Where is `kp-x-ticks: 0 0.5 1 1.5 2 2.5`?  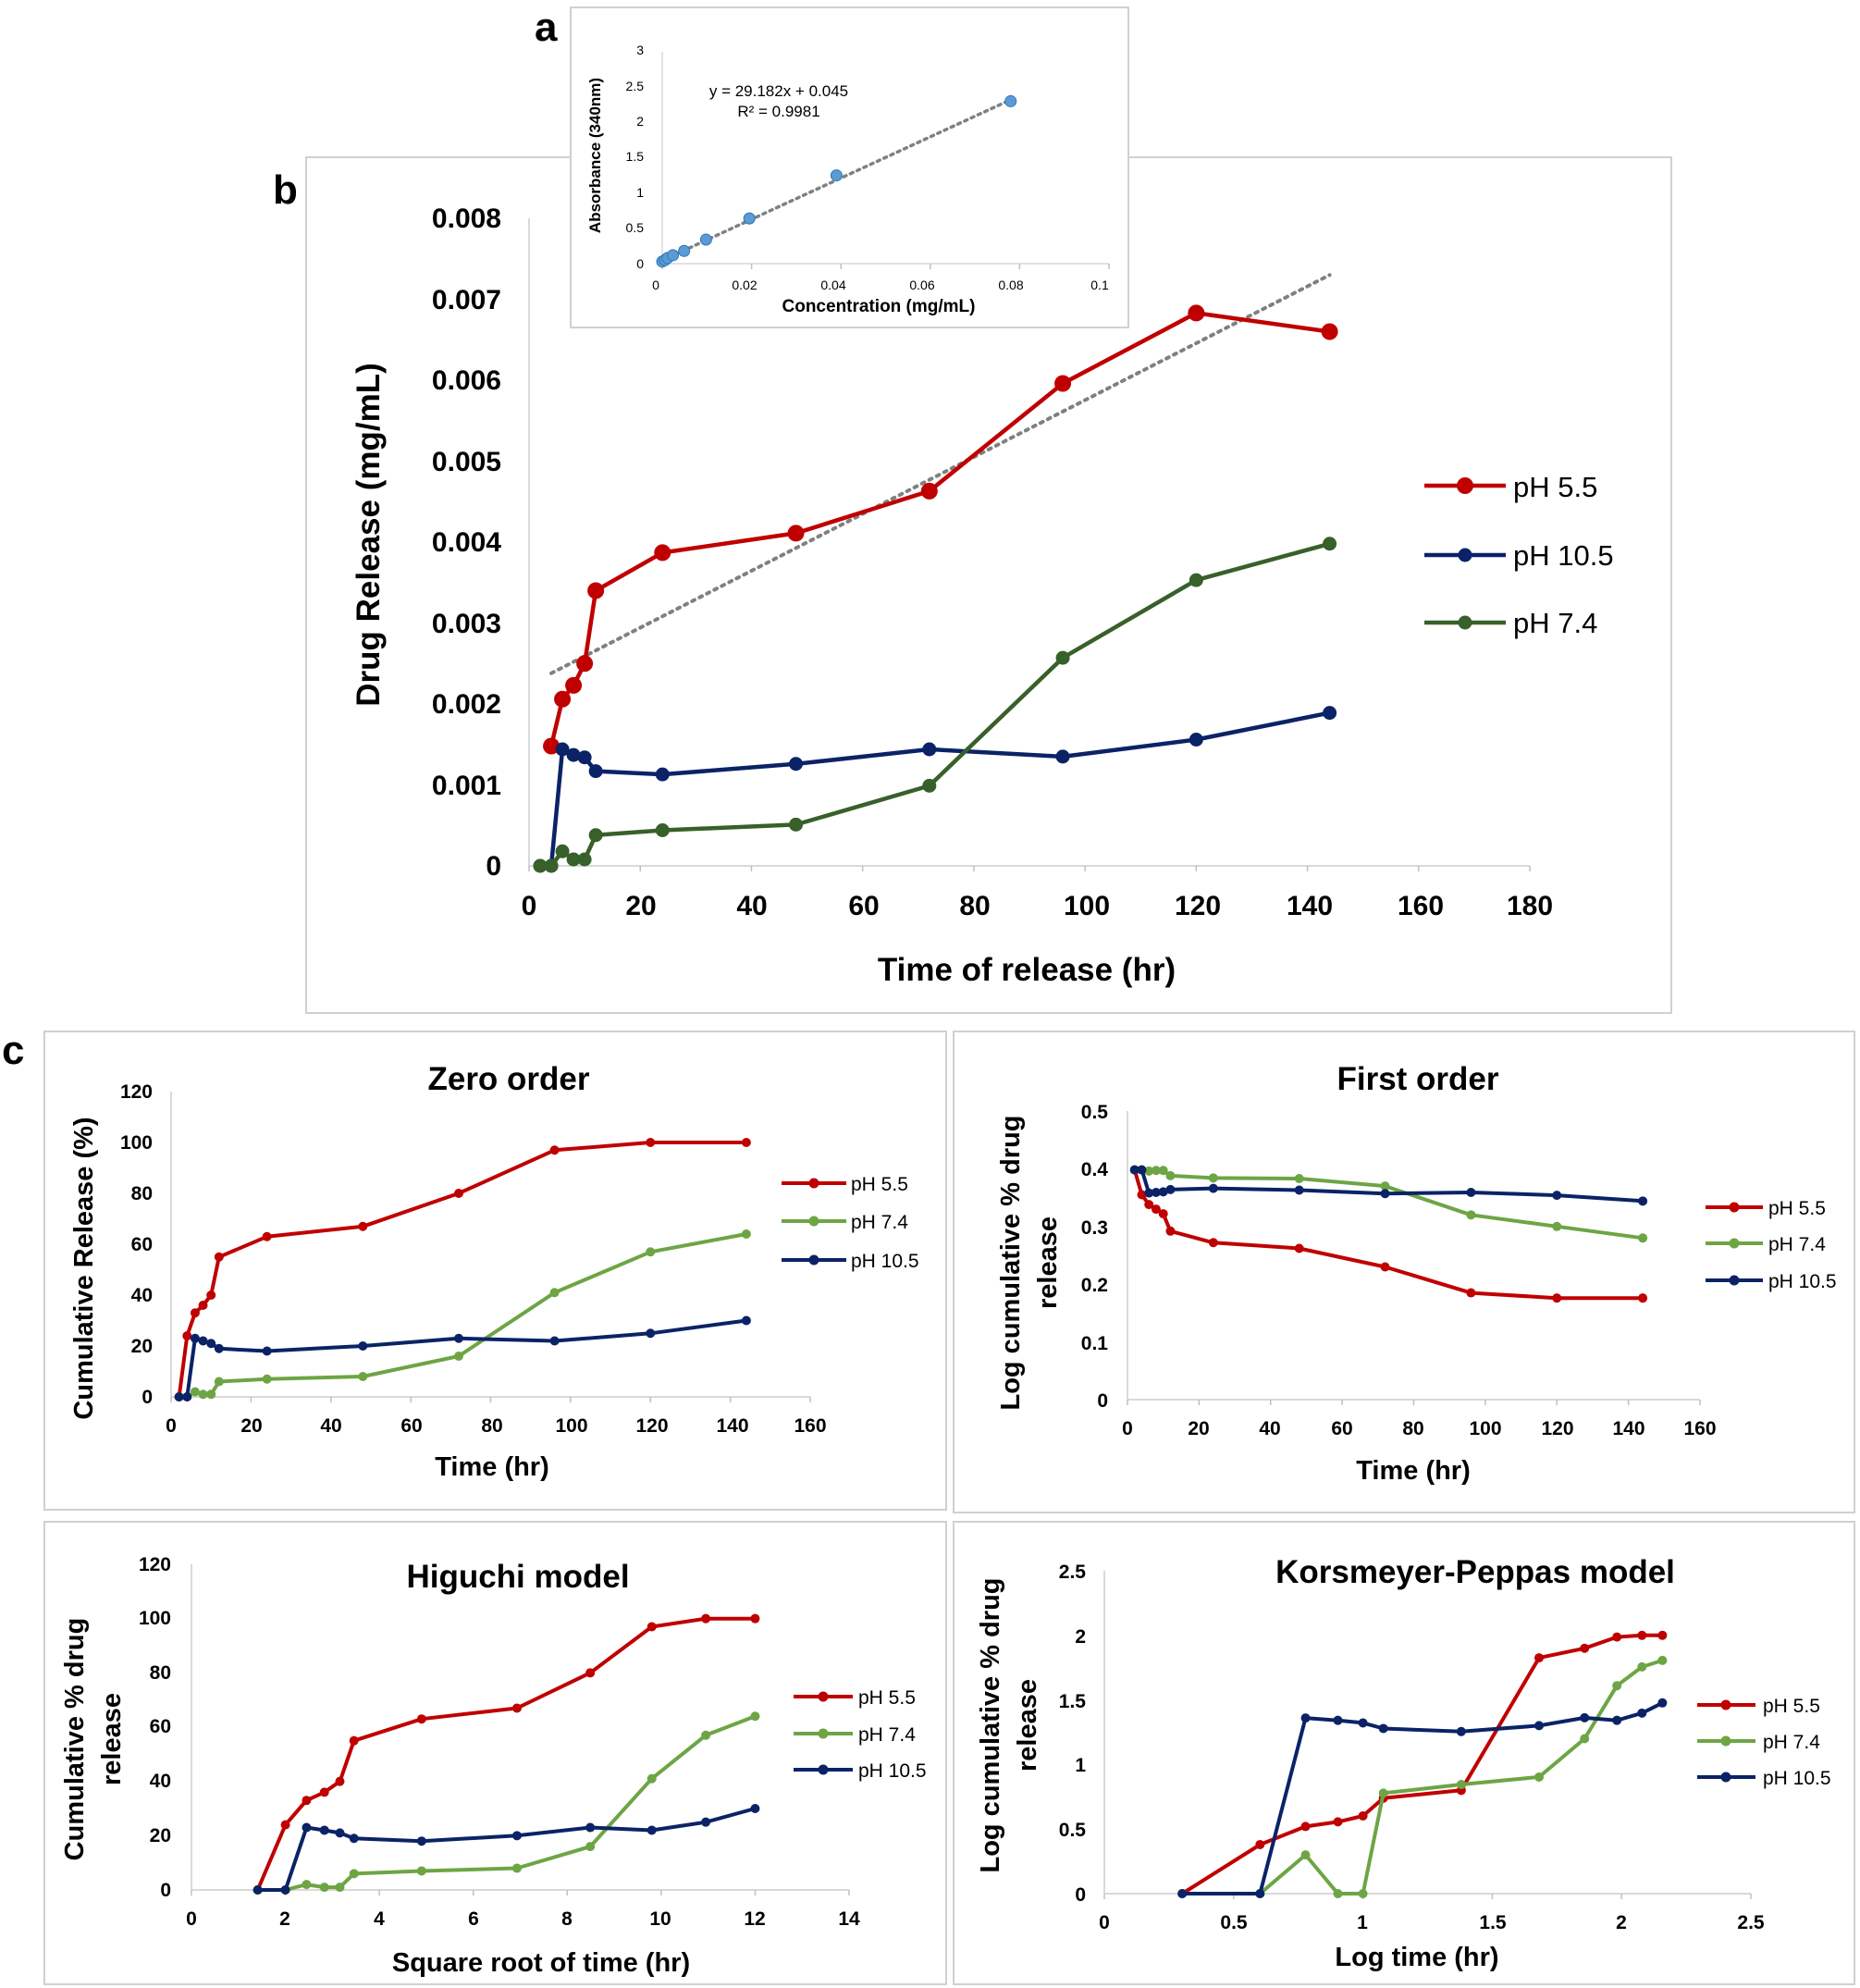
kp-x-ticks: 0 0.5 1 1.5 2 2.5 is located at coordinates (1432, 1923).